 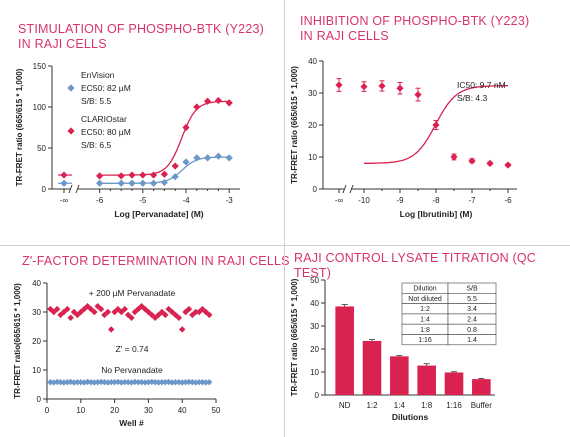 I want to click on y-axis-title: TR-FRET ratio(665/615 * 1,000), so click(x=17, y=341).